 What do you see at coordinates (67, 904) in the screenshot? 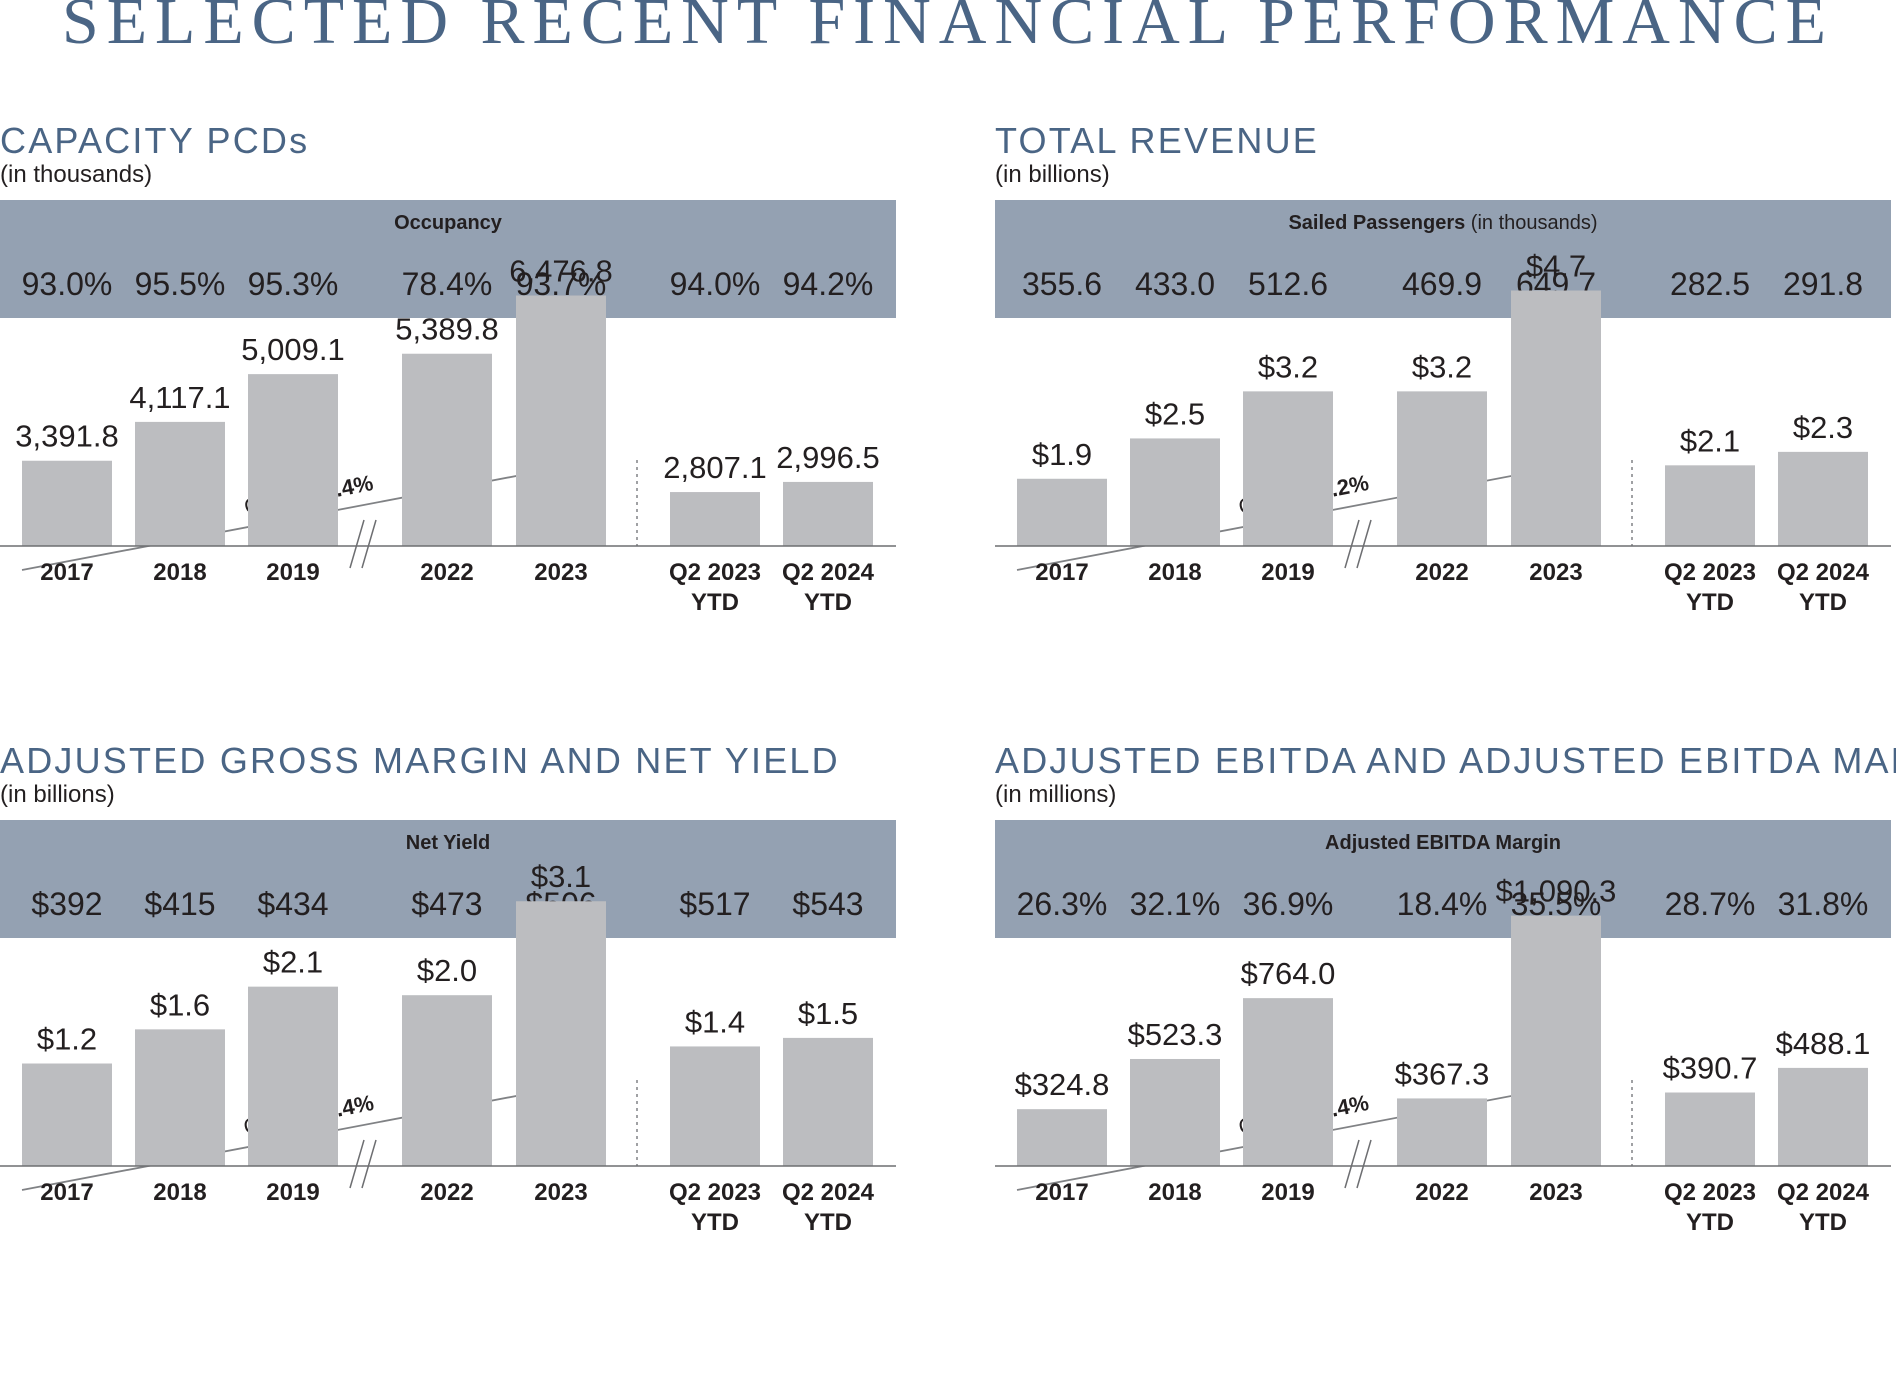
I see `band-value: $392` at bounding box center [67, 904].